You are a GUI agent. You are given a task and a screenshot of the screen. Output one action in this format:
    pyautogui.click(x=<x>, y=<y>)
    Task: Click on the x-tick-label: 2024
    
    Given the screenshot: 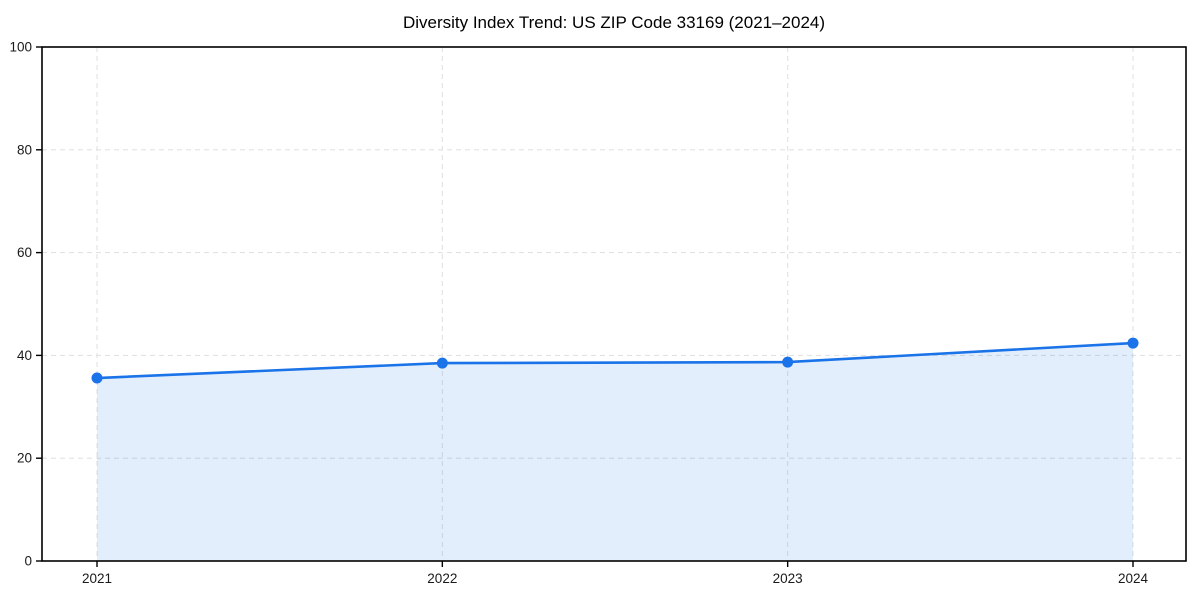 What is the action you would take?
    pyautogui.click(x=1133, y=578)
    